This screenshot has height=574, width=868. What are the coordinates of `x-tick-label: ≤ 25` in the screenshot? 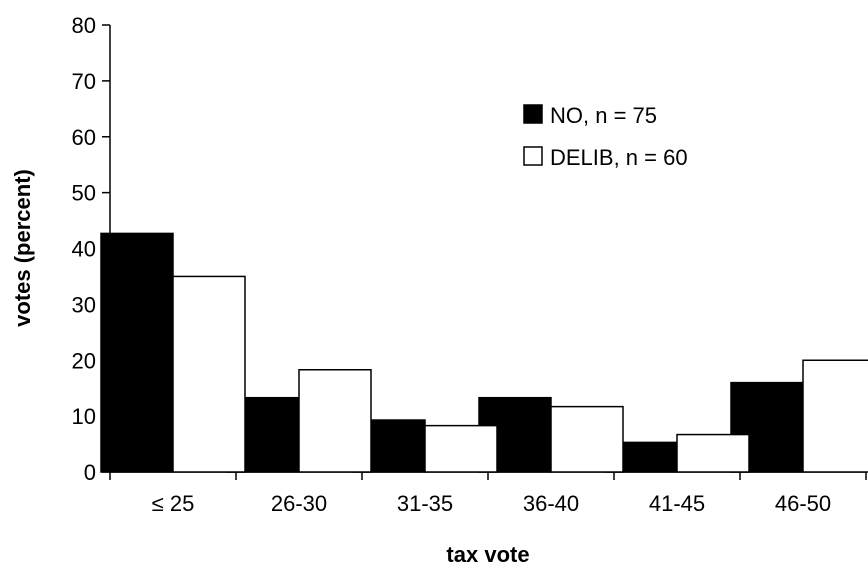 It's located at (173, 503).